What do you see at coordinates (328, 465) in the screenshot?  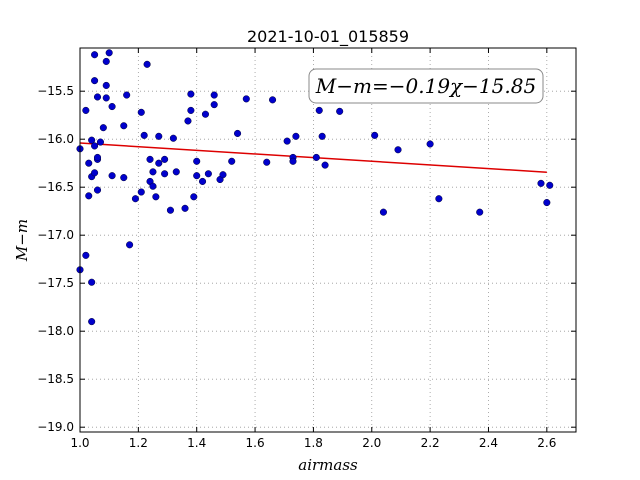 I see `x-axis-label: airmass` at bounding box center [328, 465].